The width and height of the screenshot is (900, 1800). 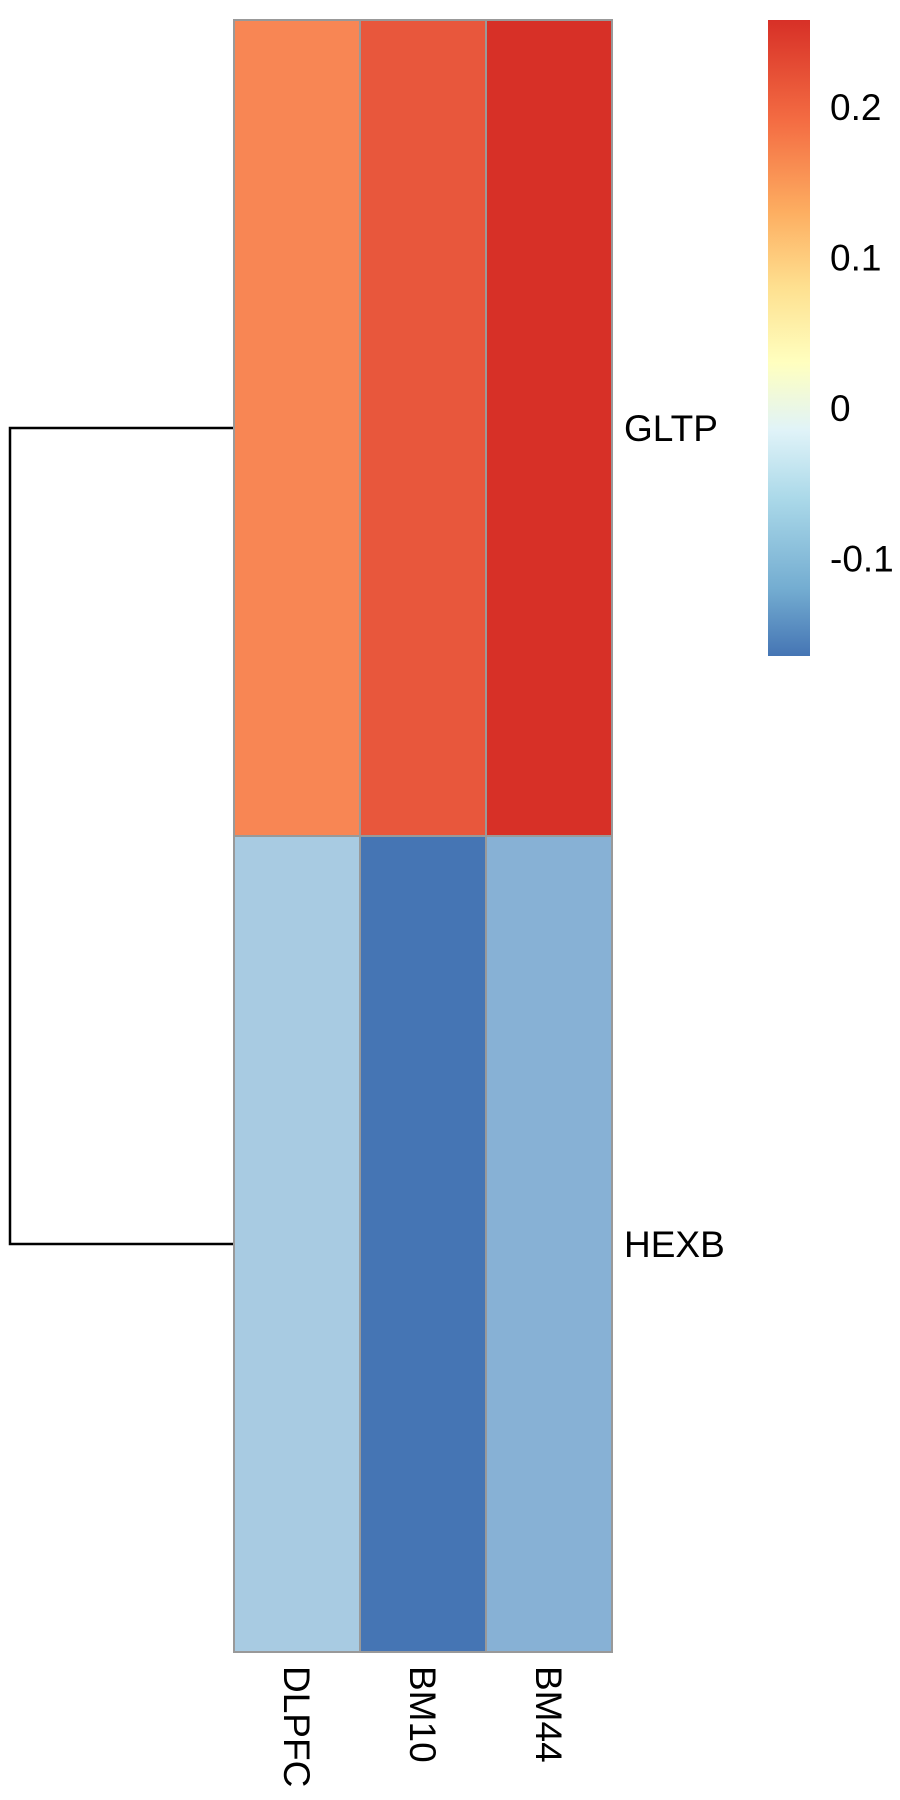 What do you see at coordinates (855, 107) in the screenshot?
I see `color-scale-tick-label: 0.2` at bounding box center [855, 107].